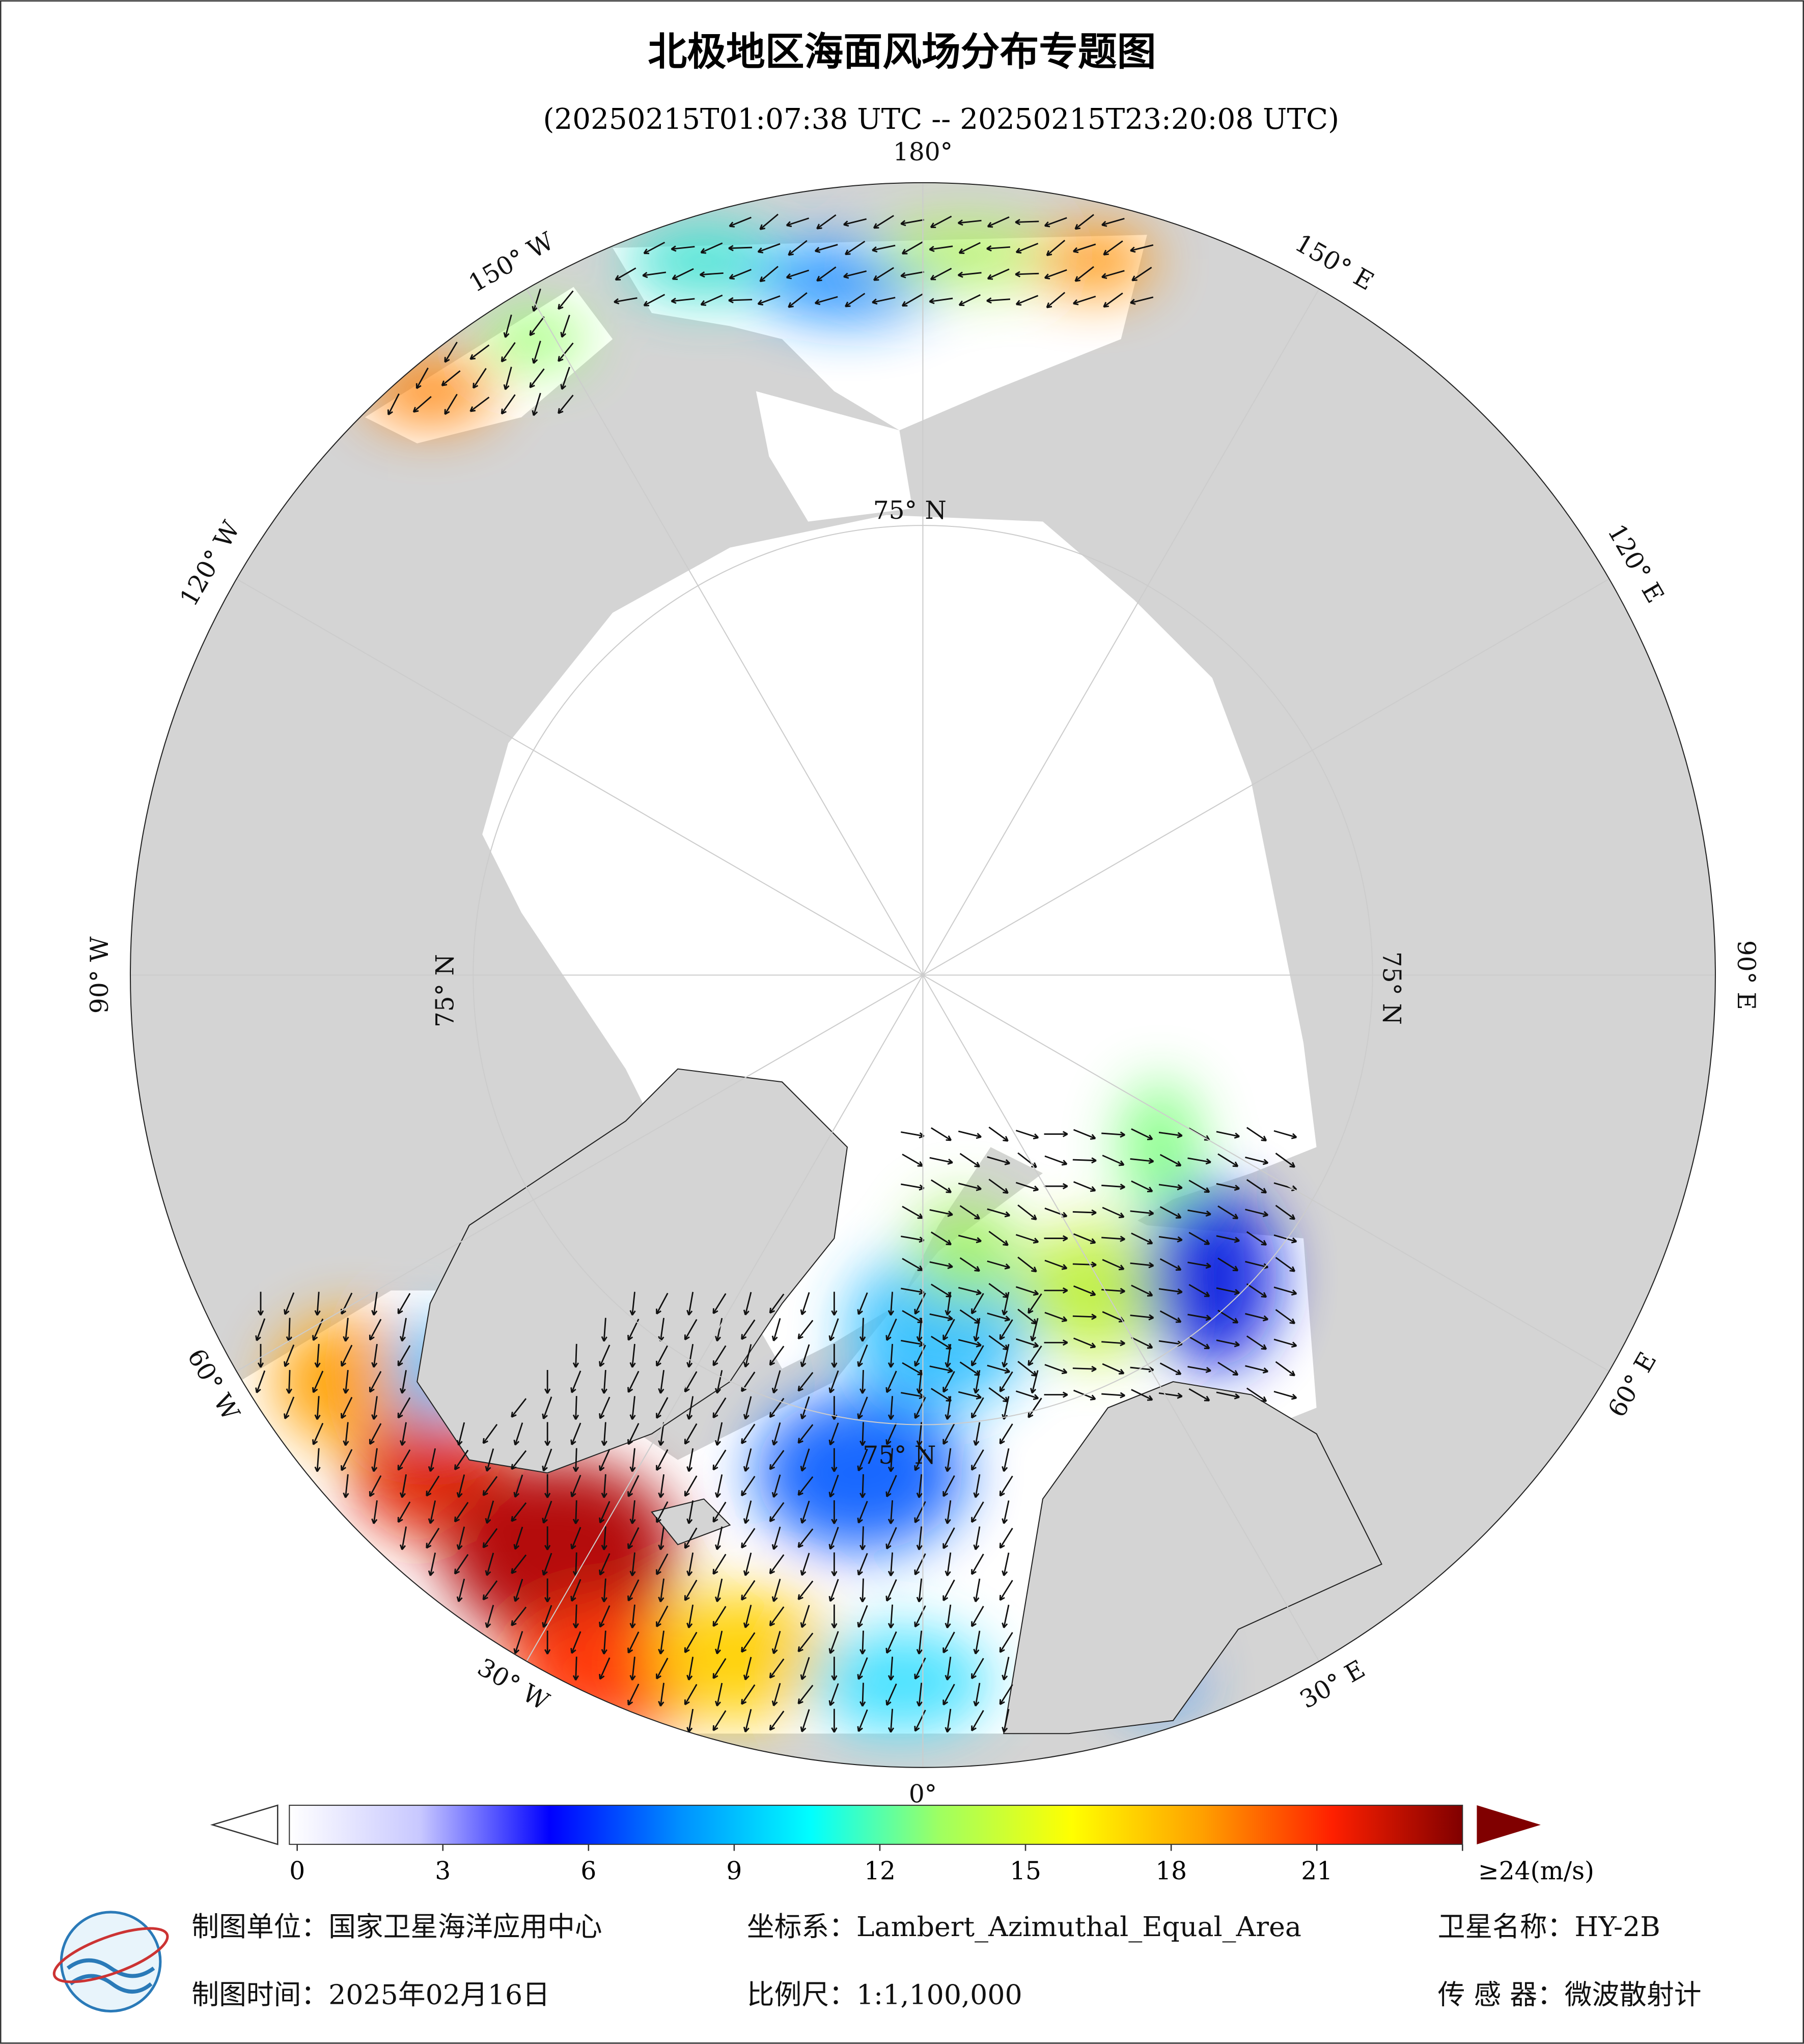 The width and height of the screenshot is (1804, 2044). What do you see at coordinates (445, 990) in the screenshot?
I see `latitude-label: 75° N` at bounding box center [445, 990].